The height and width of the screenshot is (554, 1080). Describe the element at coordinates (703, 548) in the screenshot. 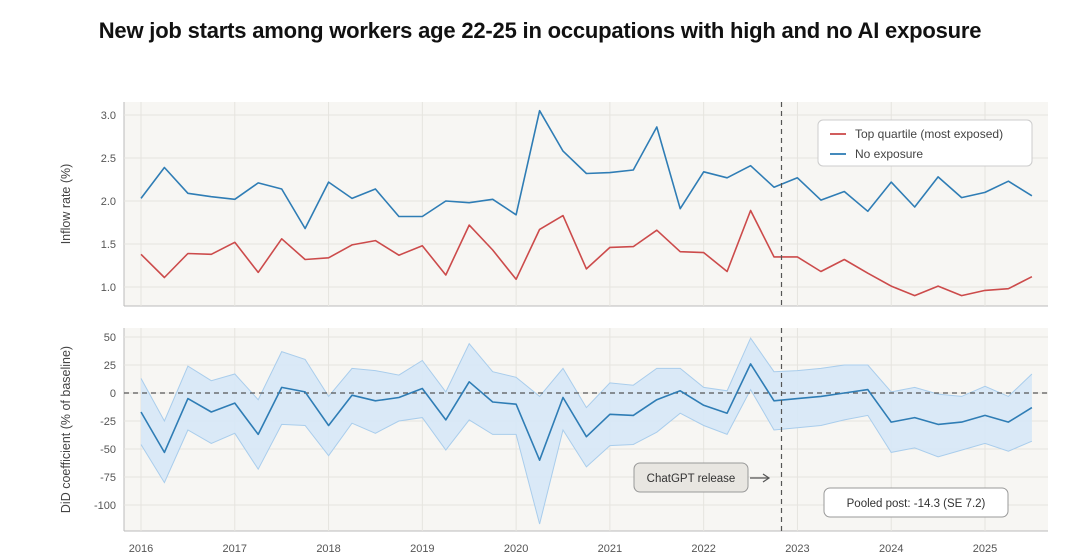

I see `x-tick-label: 2022` at that location.